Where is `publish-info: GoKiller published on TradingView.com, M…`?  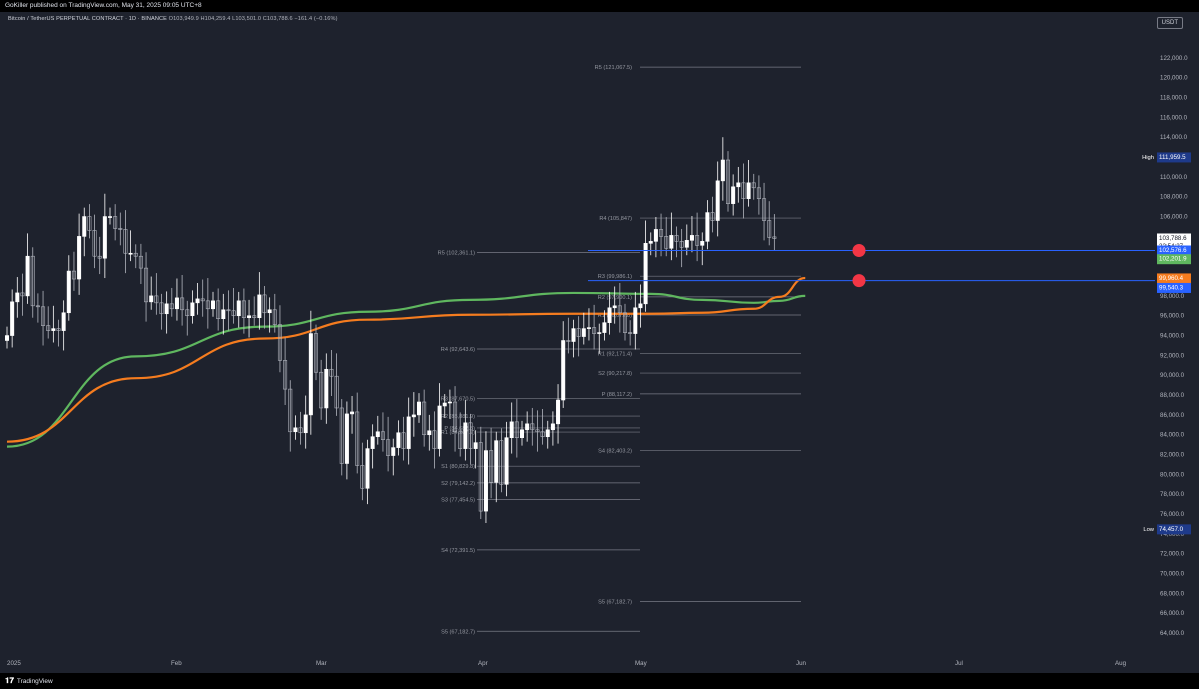
publish-info: GoKiller published on TradingView.com, M… is located at coordinates (103, 5).